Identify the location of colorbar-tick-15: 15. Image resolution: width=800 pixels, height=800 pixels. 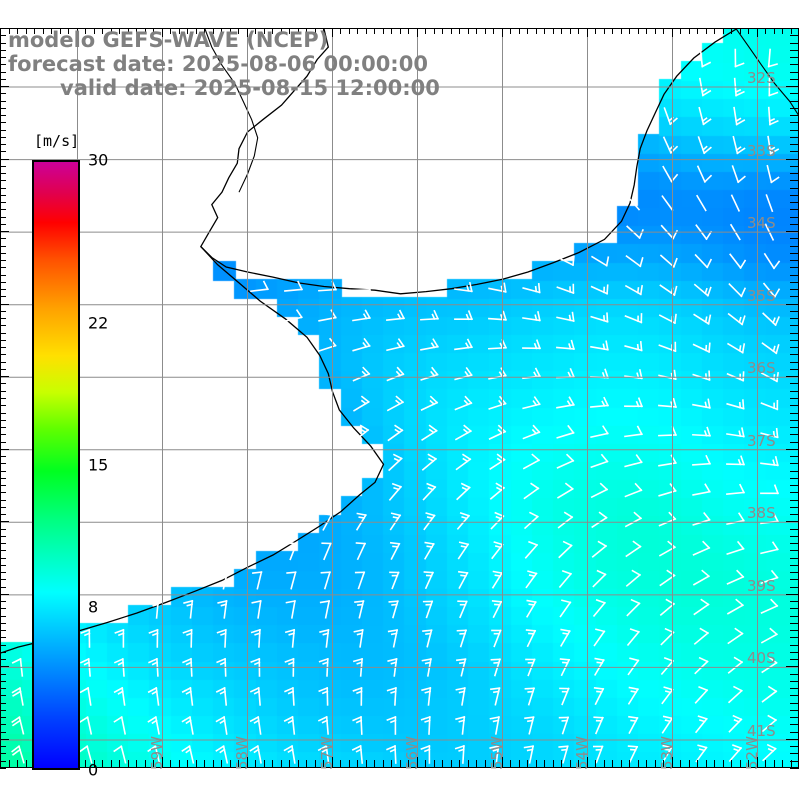
(98, 465).